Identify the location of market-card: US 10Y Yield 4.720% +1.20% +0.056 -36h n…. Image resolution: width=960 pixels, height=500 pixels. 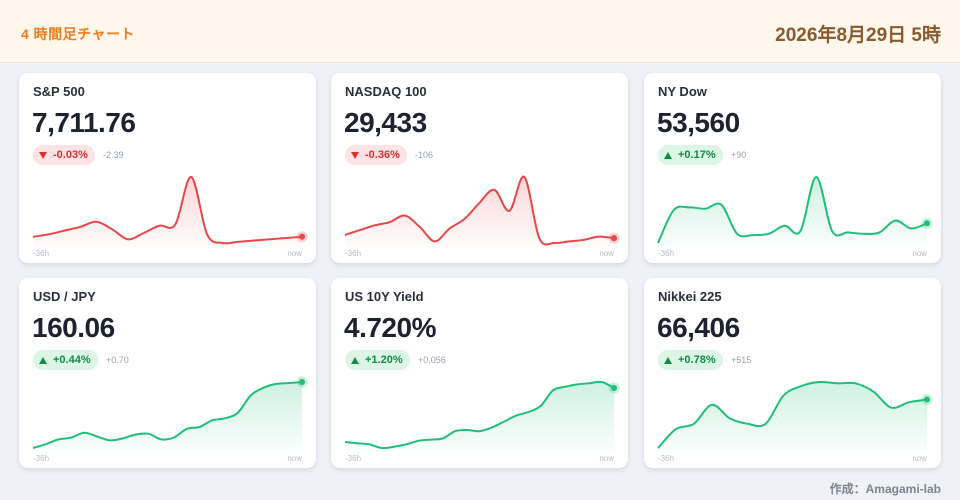
(479, 373).